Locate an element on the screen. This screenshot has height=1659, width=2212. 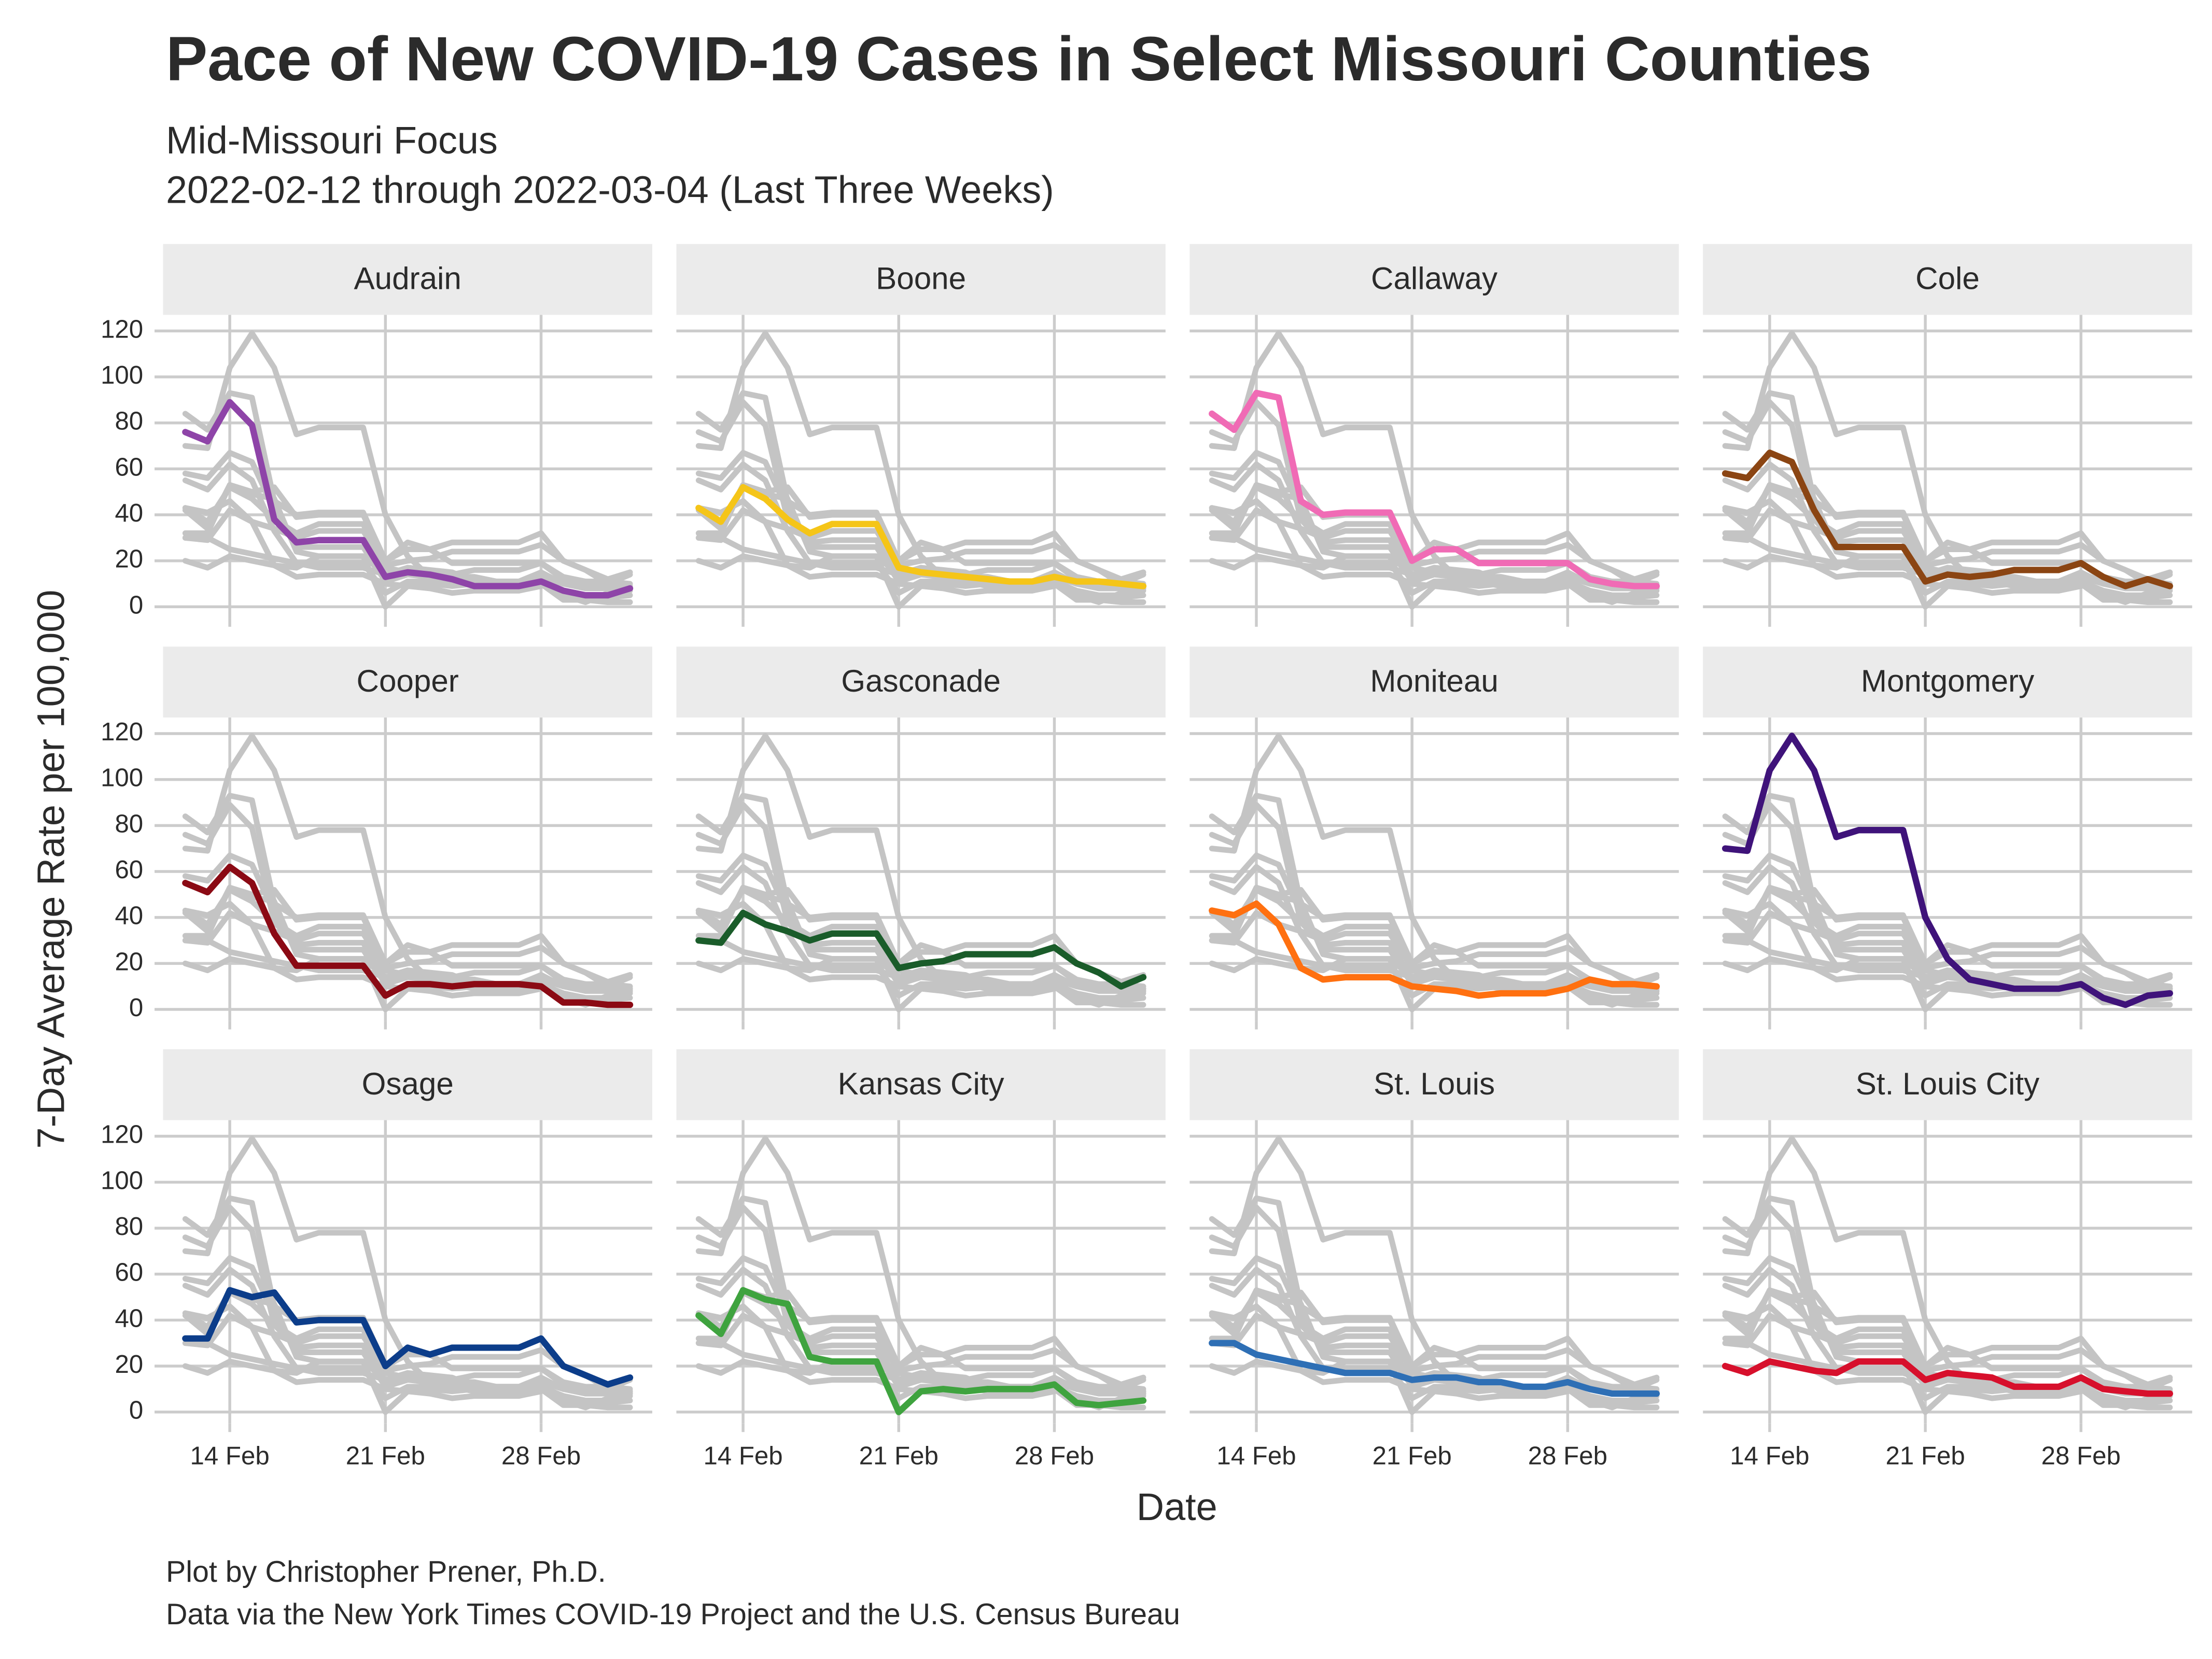
facet-label: Gasconade is located at coordinates (921, 681).